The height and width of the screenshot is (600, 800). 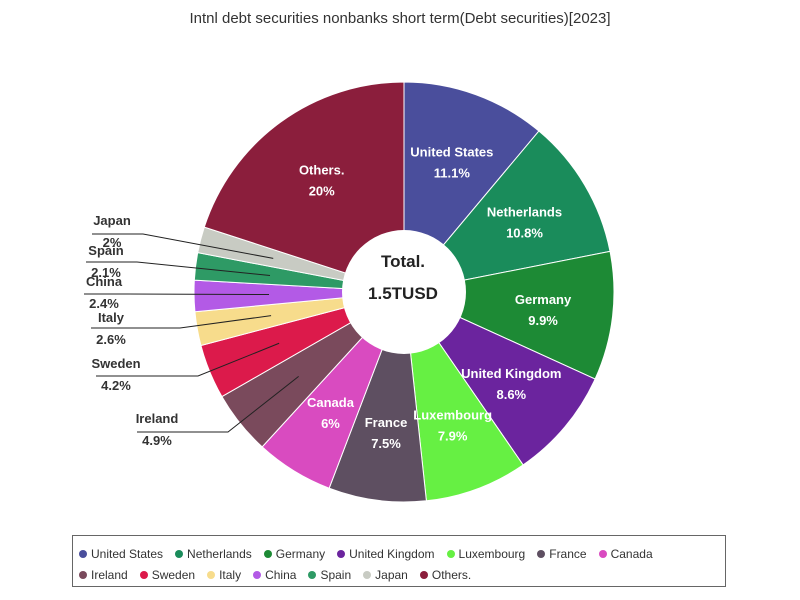 I want to click on legend-item-japan: Japan, so click(x=385, y=574).